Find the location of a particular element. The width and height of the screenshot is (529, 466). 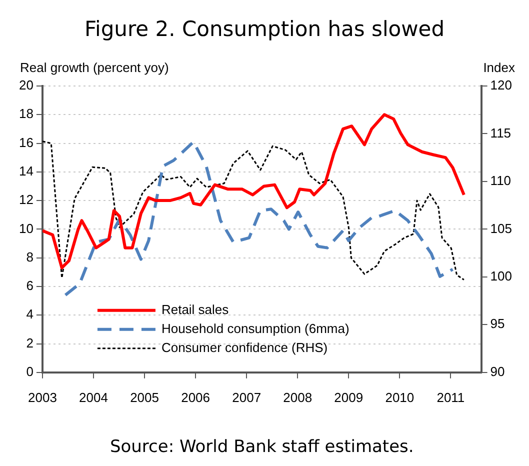

x-tick-label: 2007 is located at coordinates (247, 397).